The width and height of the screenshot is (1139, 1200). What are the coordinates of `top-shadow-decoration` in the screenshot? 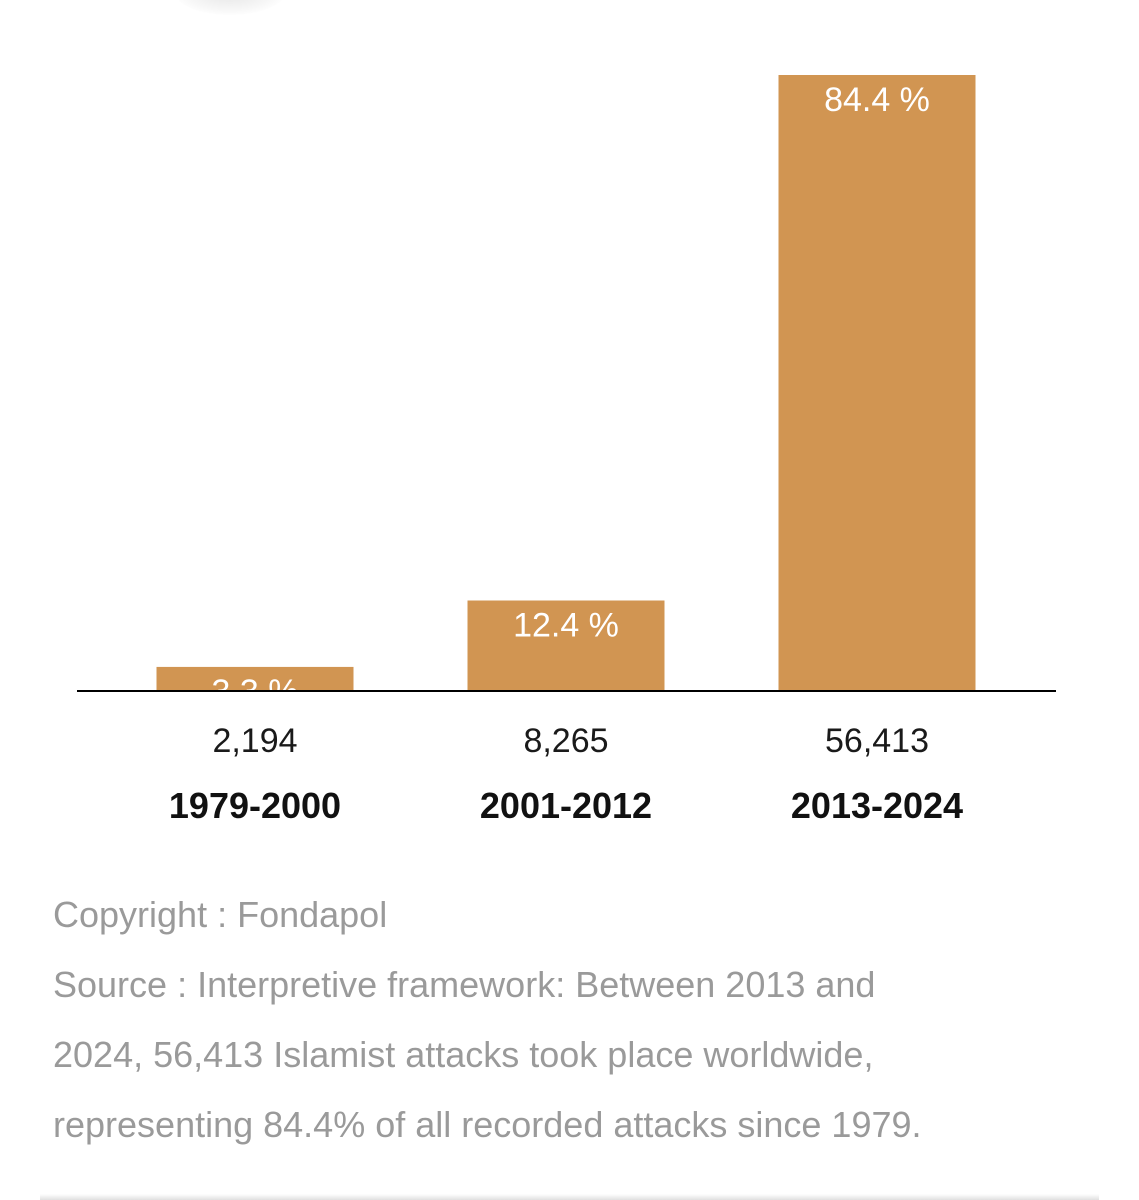 It's located at (230, 7).